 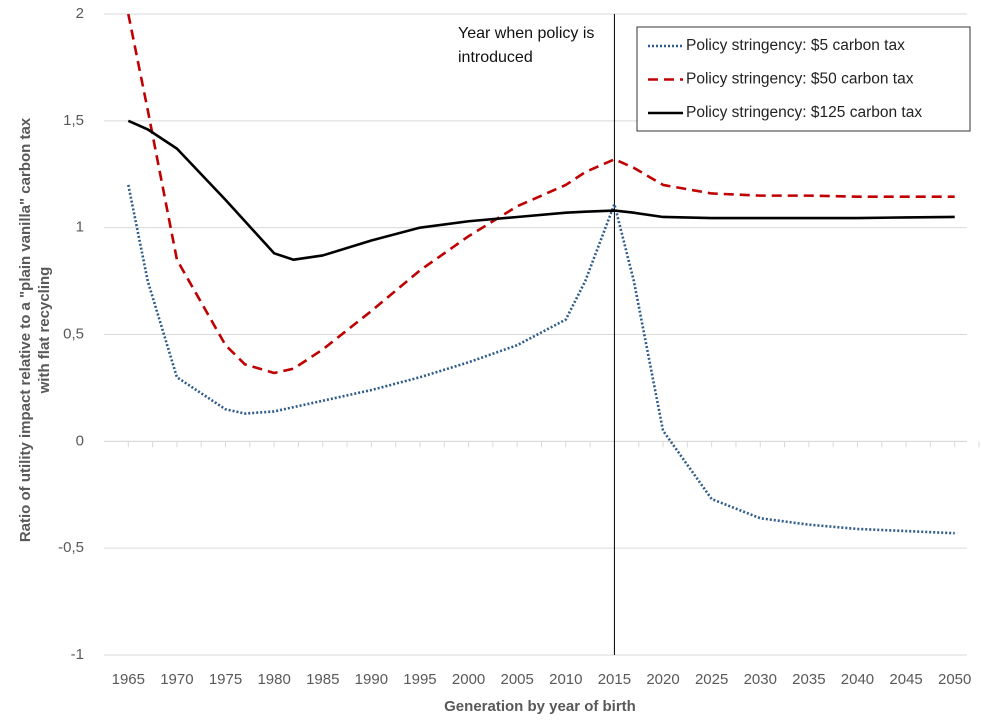 I want to click on x-tick-label: 1995, so click(x=419, y=679).